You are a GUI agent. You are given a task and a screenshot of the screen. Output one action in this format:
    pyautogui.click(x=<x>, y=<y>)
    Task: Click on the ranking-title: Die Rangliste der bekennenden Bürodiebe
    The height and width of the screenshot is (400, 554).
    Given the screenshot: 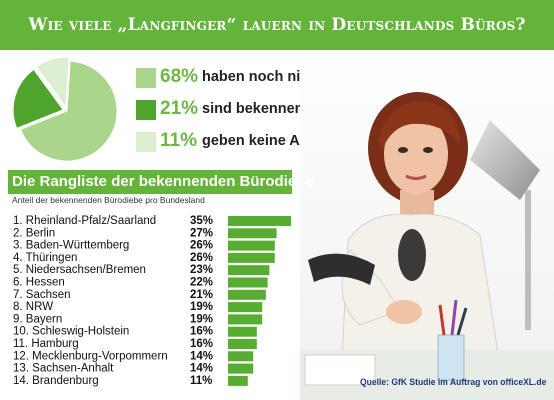 What is the action you would take?
    pyautogui.click(x=161, y=182)
    